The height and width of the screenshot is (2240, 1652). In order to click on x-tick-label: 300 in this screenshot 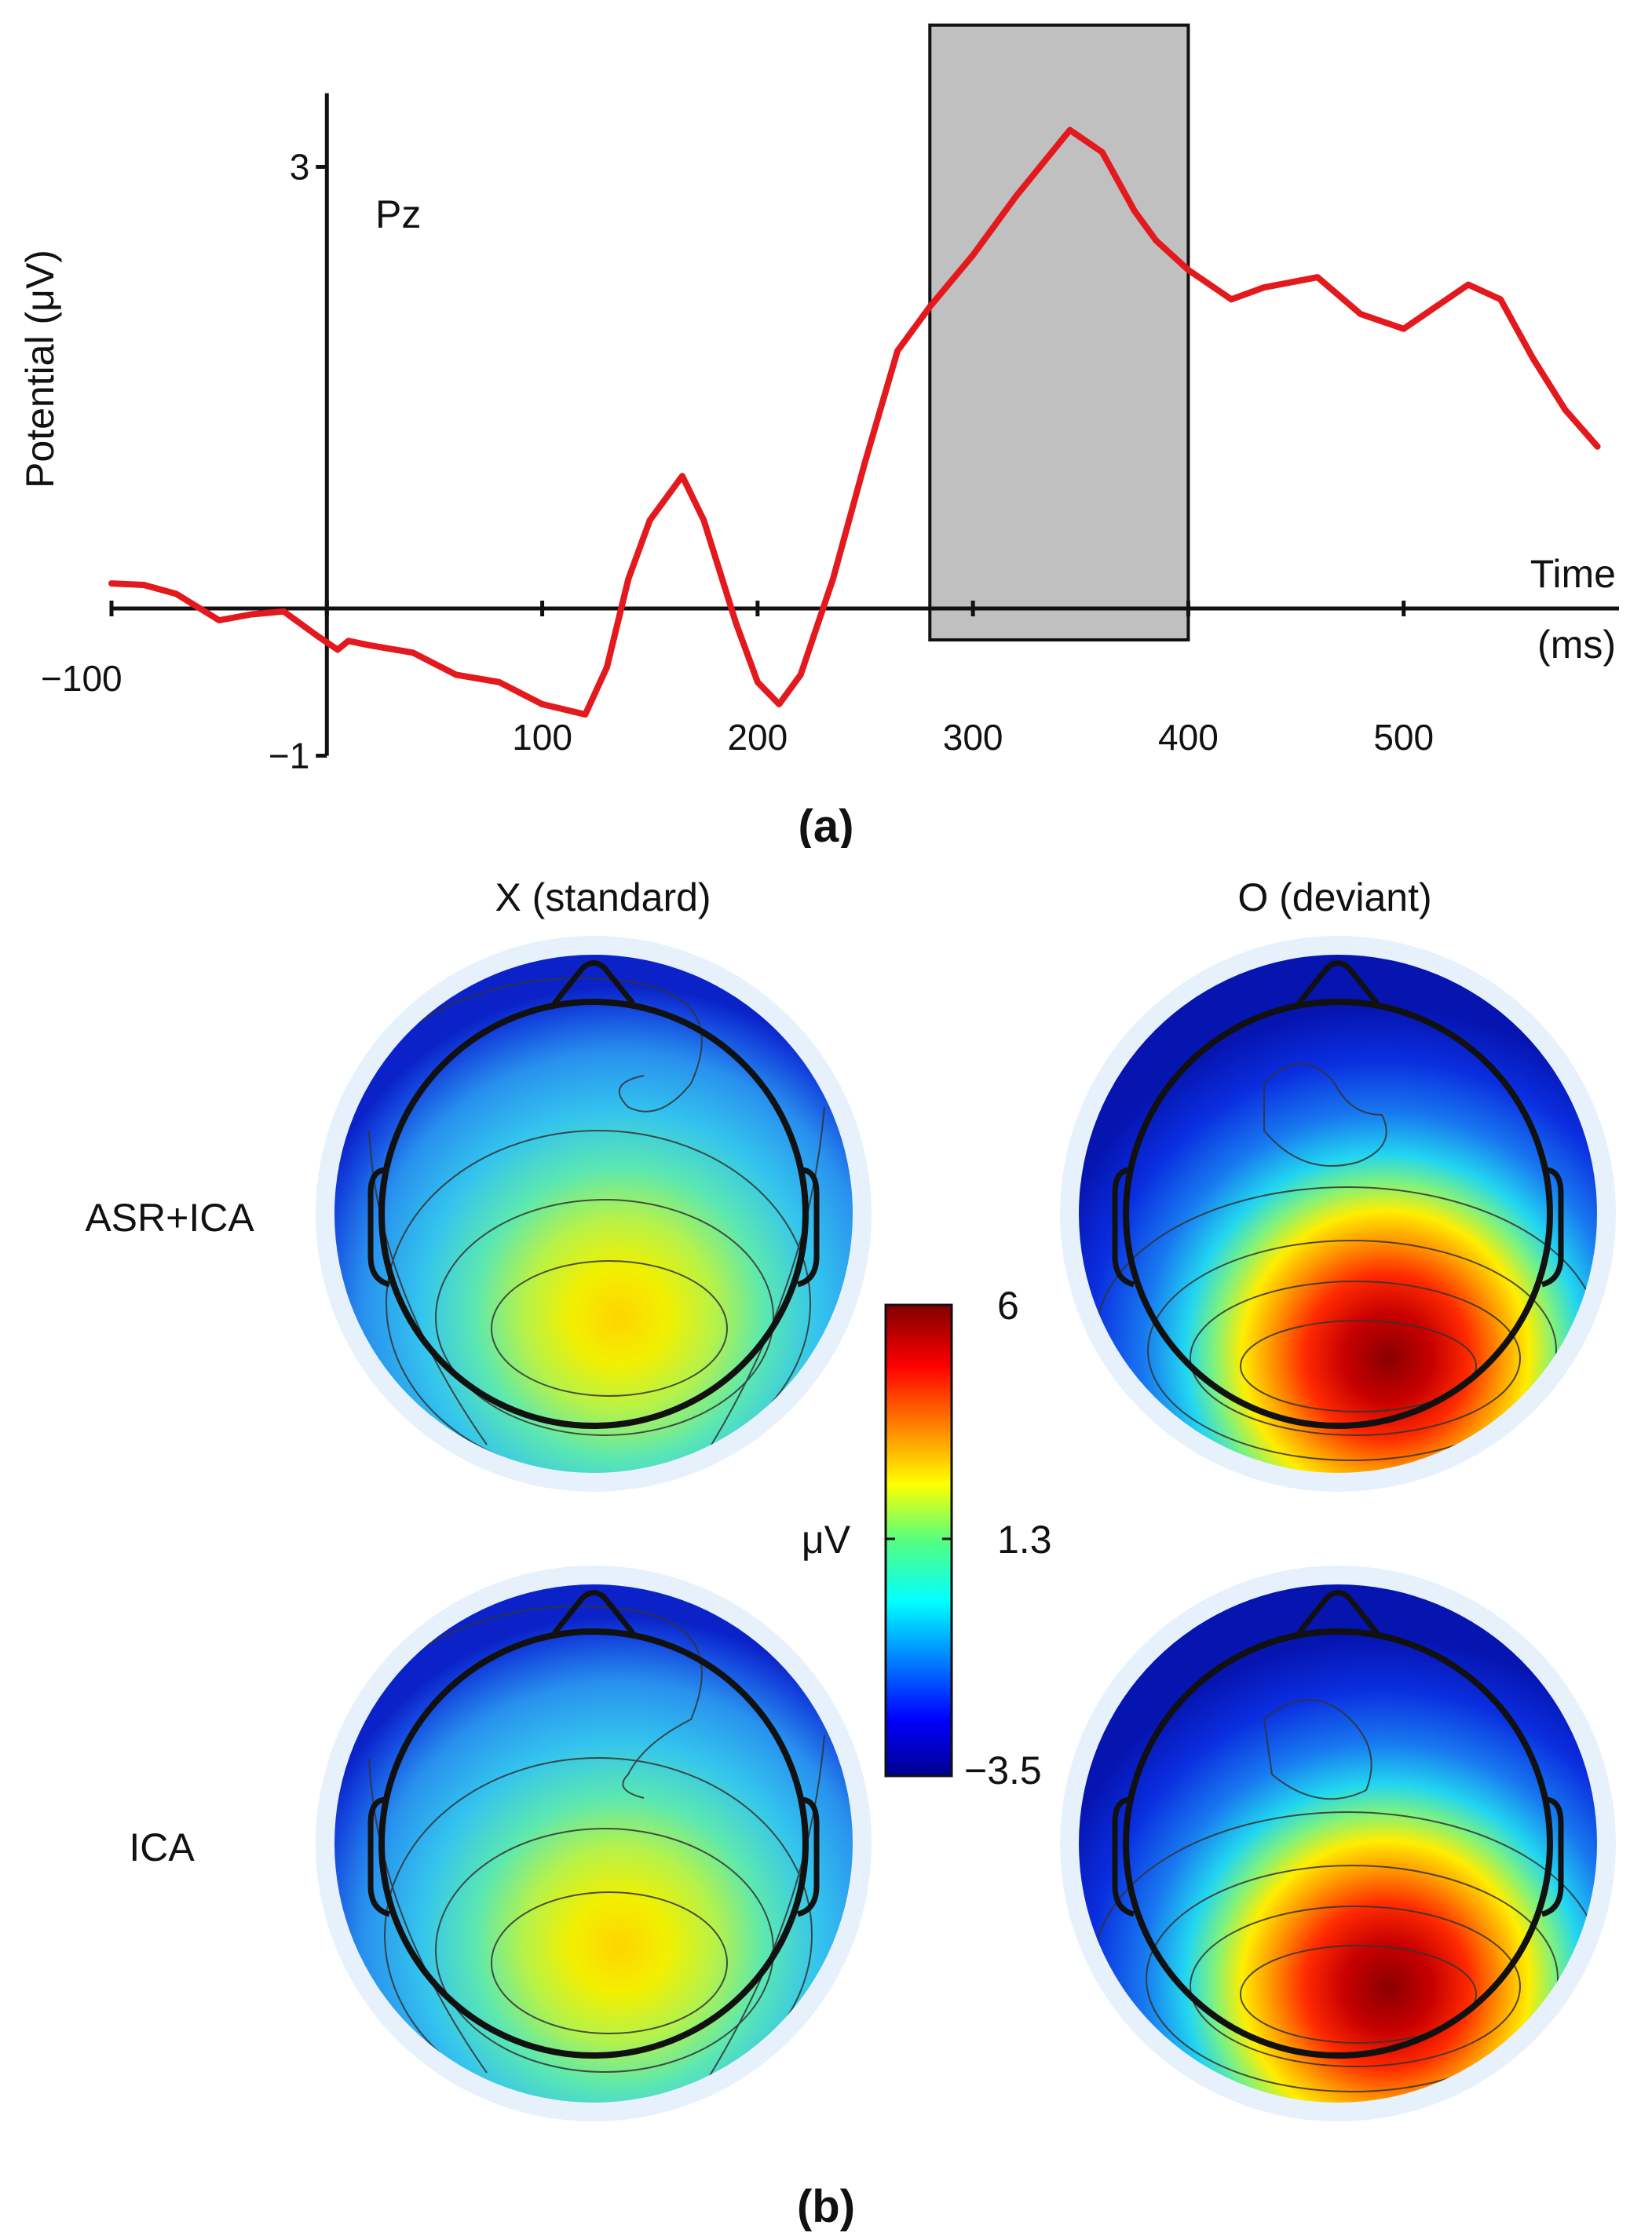, I will do `click(973, 737)`.